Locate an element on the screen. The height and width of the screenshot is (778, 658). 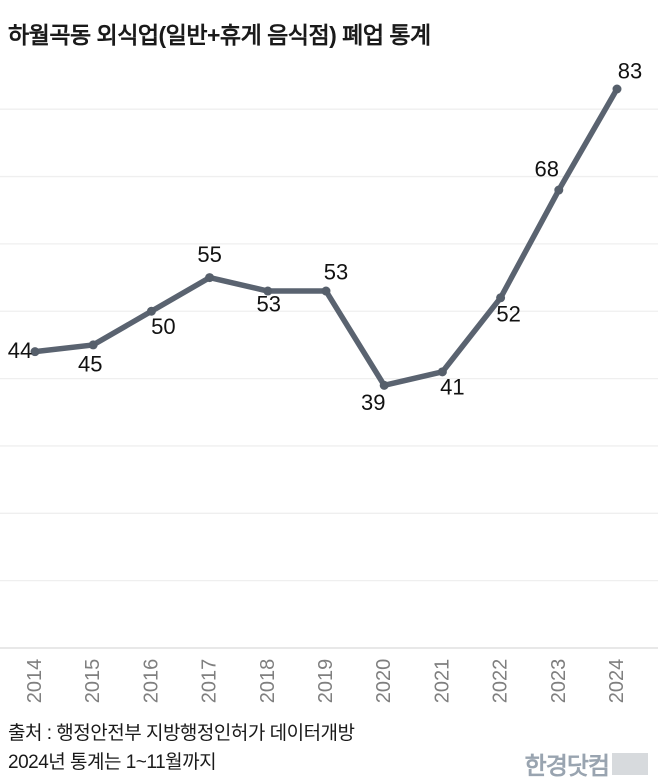
x-tick-label: 2021 is located at coordinates (442, 681).